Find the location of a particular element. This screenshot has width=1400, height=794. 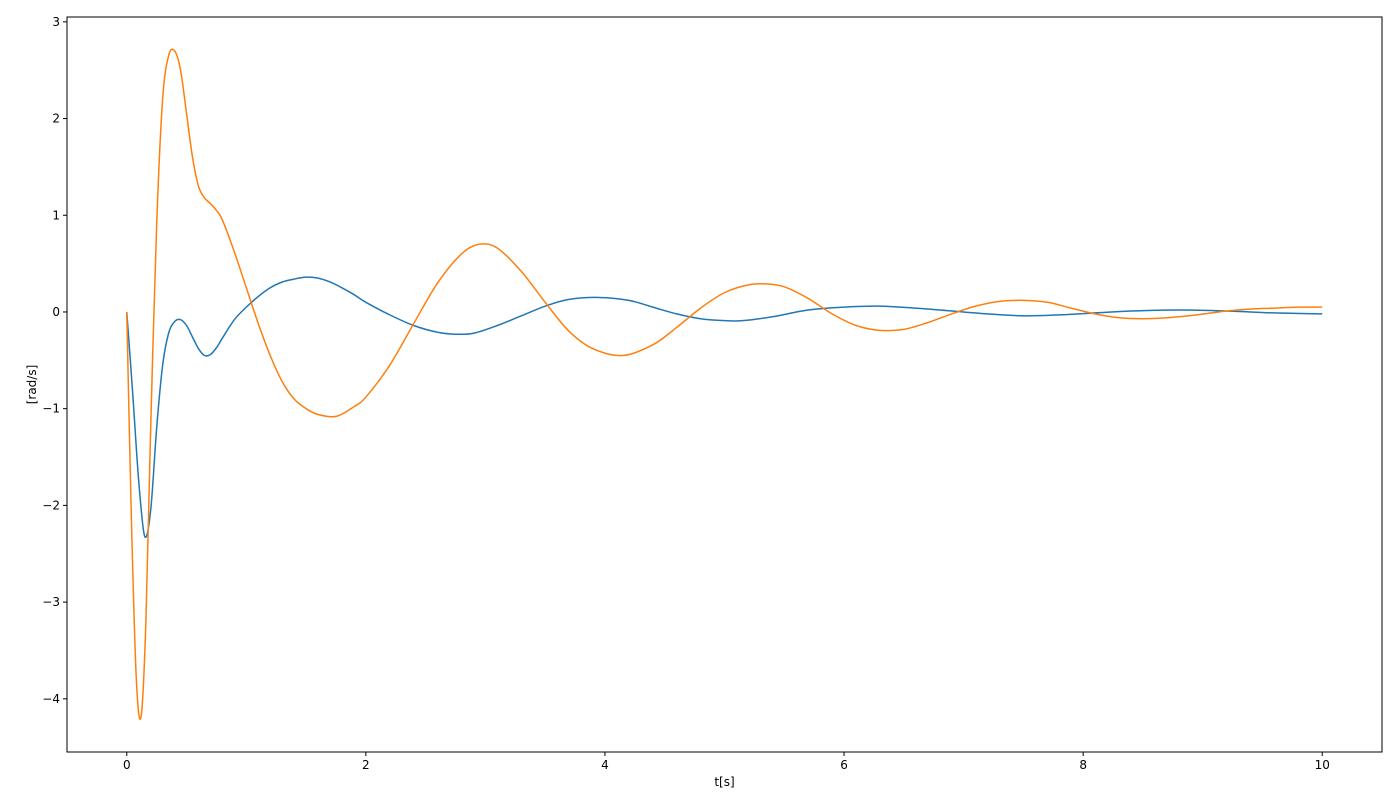

y-tick-label: −4 is located at coordinates (51, 699).